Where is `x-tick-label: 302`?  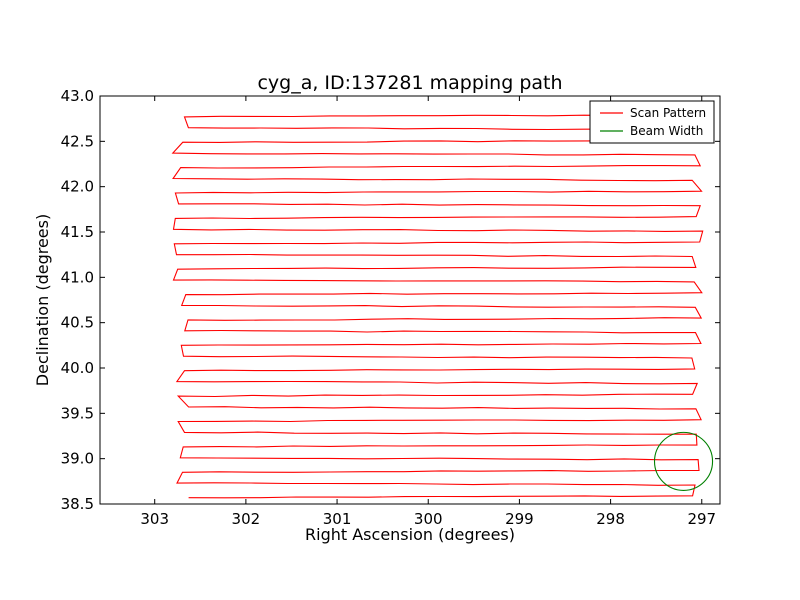
x-tick-label: 302 is located at coordinates (246, 519).